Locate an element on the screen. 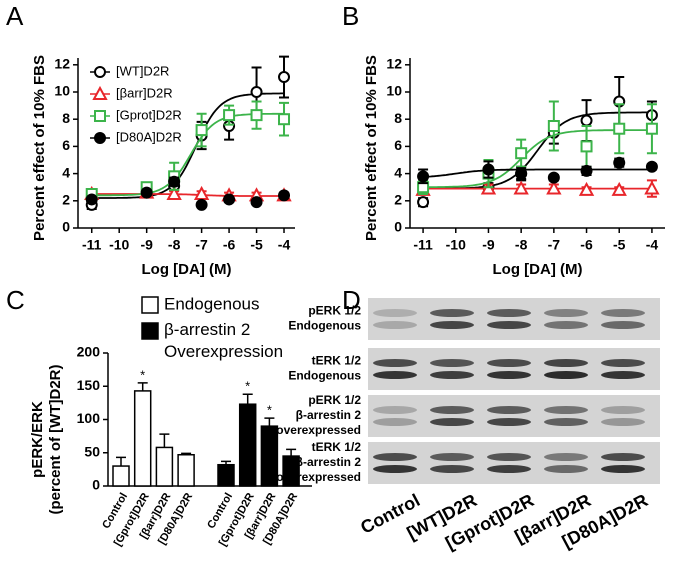 This screenshot has height=569, width=673. y-tick-label: 200 is located at coordinates (89, 352).